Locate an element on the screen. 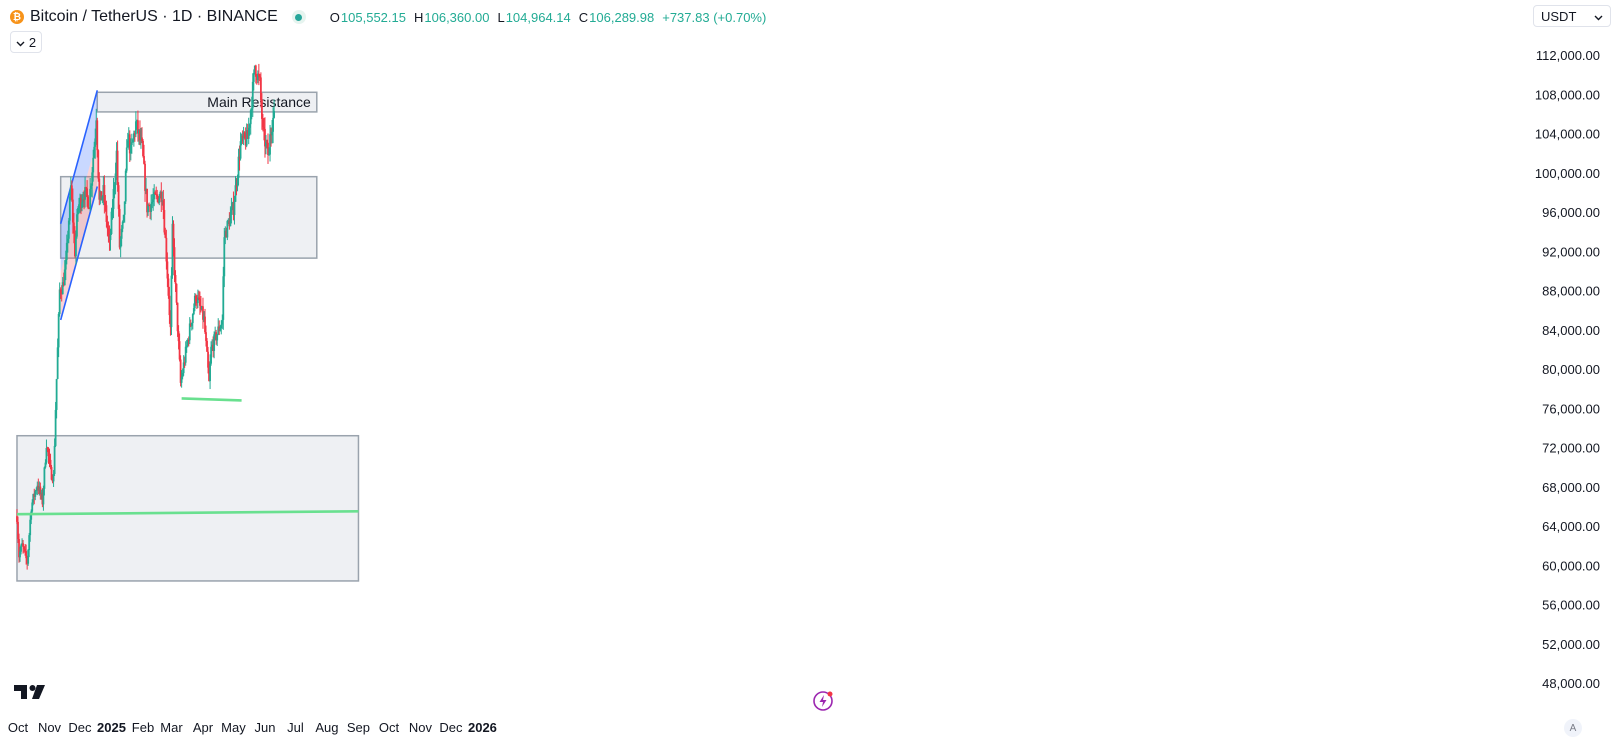  x-tick-label: Sep is located at coordinates (358, 727).